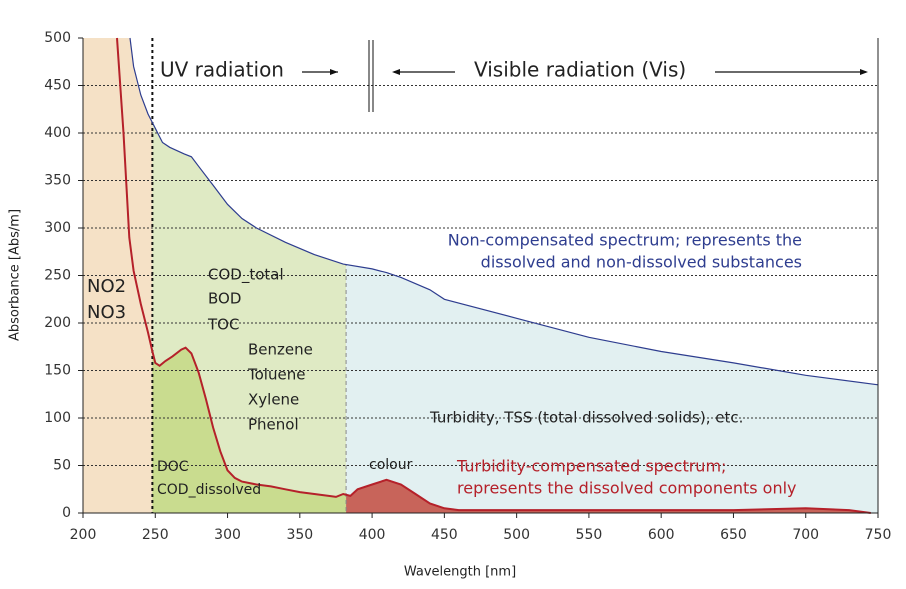 This screenshot has height=589, width=906. What do you see at coordinates (57, 86) in the screenshot?
I see `y-tick-label: 450` at bounding box center [57, 86].